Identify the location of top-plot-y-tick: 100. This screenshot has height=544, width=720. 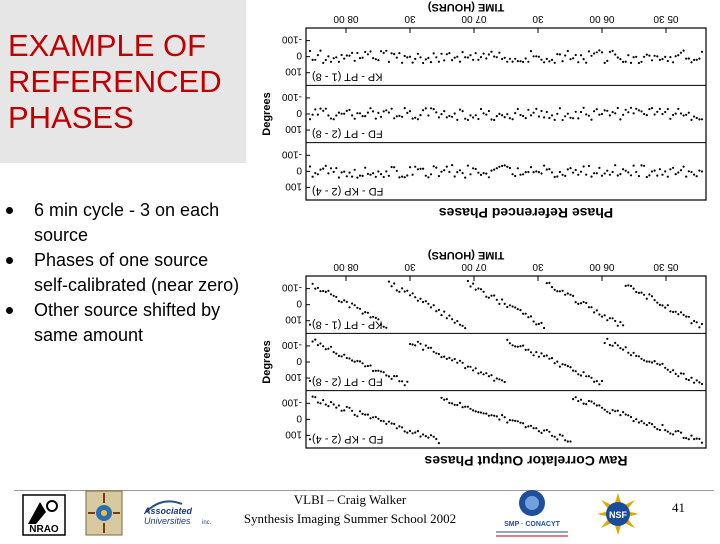
(293, 71).